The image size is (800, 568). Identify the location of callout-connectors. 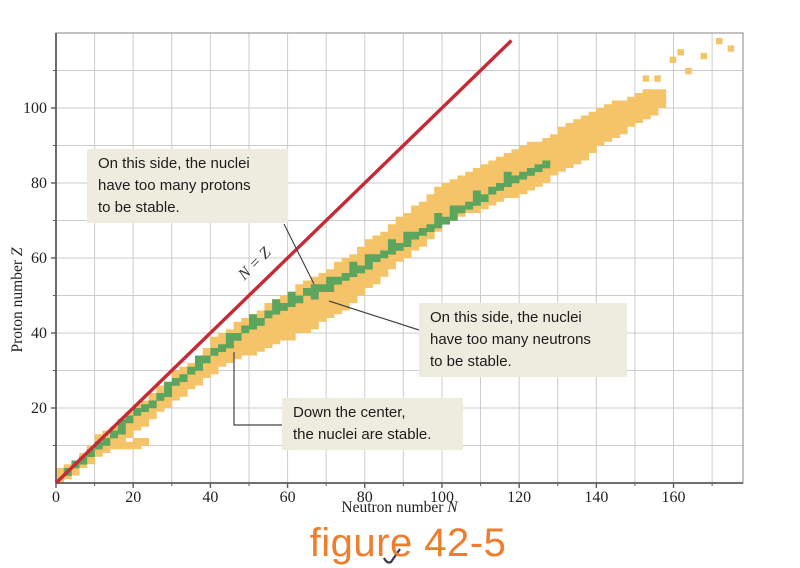
(326, 324).